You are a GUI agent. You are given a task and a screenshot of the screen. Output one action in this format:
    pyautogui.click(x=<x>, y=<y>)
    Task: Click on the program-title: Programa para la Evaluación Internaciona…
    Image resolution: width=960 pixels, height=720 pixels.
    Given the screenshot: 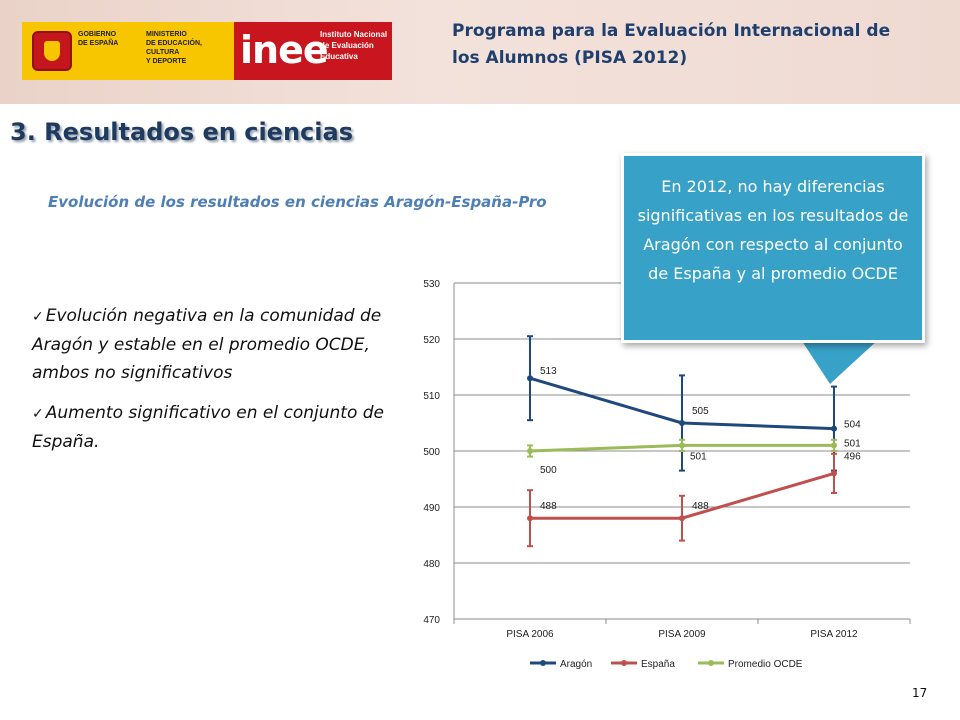 What is the action you would take?
    pyautogui.click(x=671, y=44)
    